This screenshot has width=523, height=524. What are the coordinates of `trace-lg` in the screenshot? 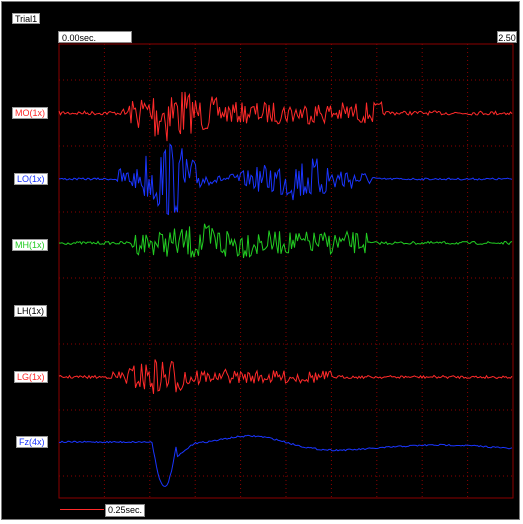 It's located at (285, 376).